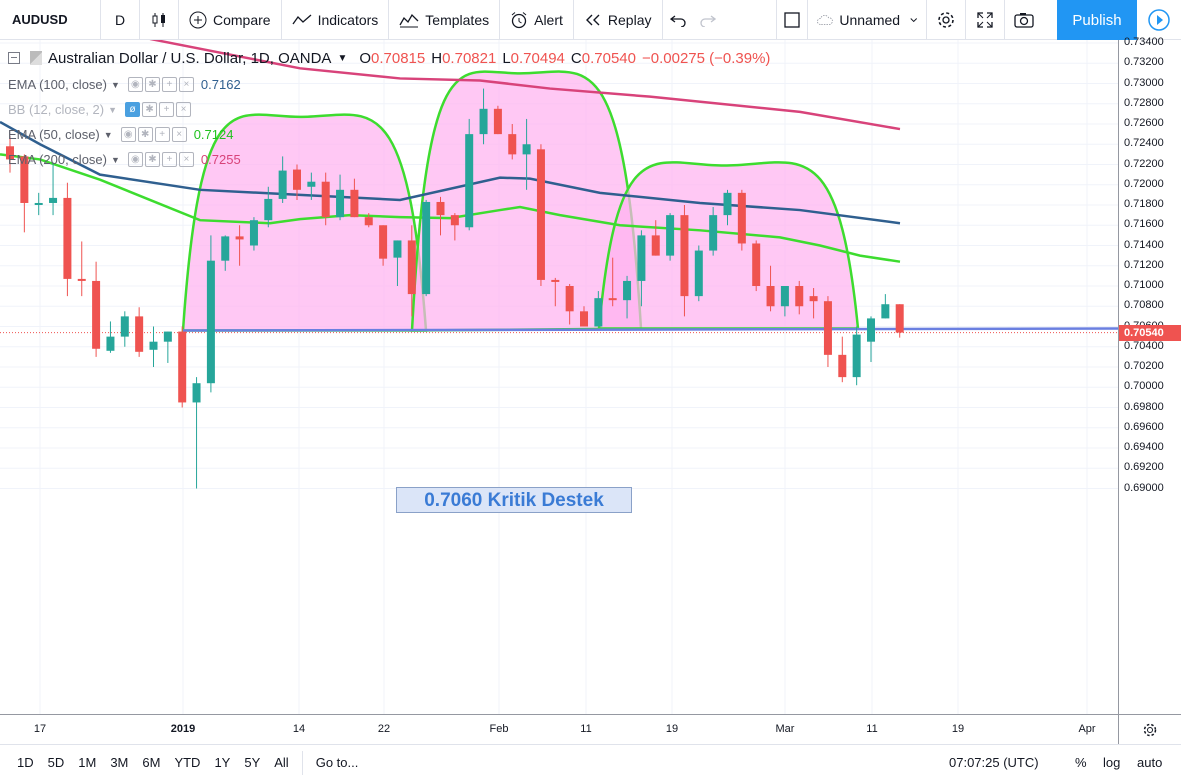  What do you see at coordinates (187, 762) in the screenshot?
I see `range-button-ytd: YTD` at bounding box center [187, 762].